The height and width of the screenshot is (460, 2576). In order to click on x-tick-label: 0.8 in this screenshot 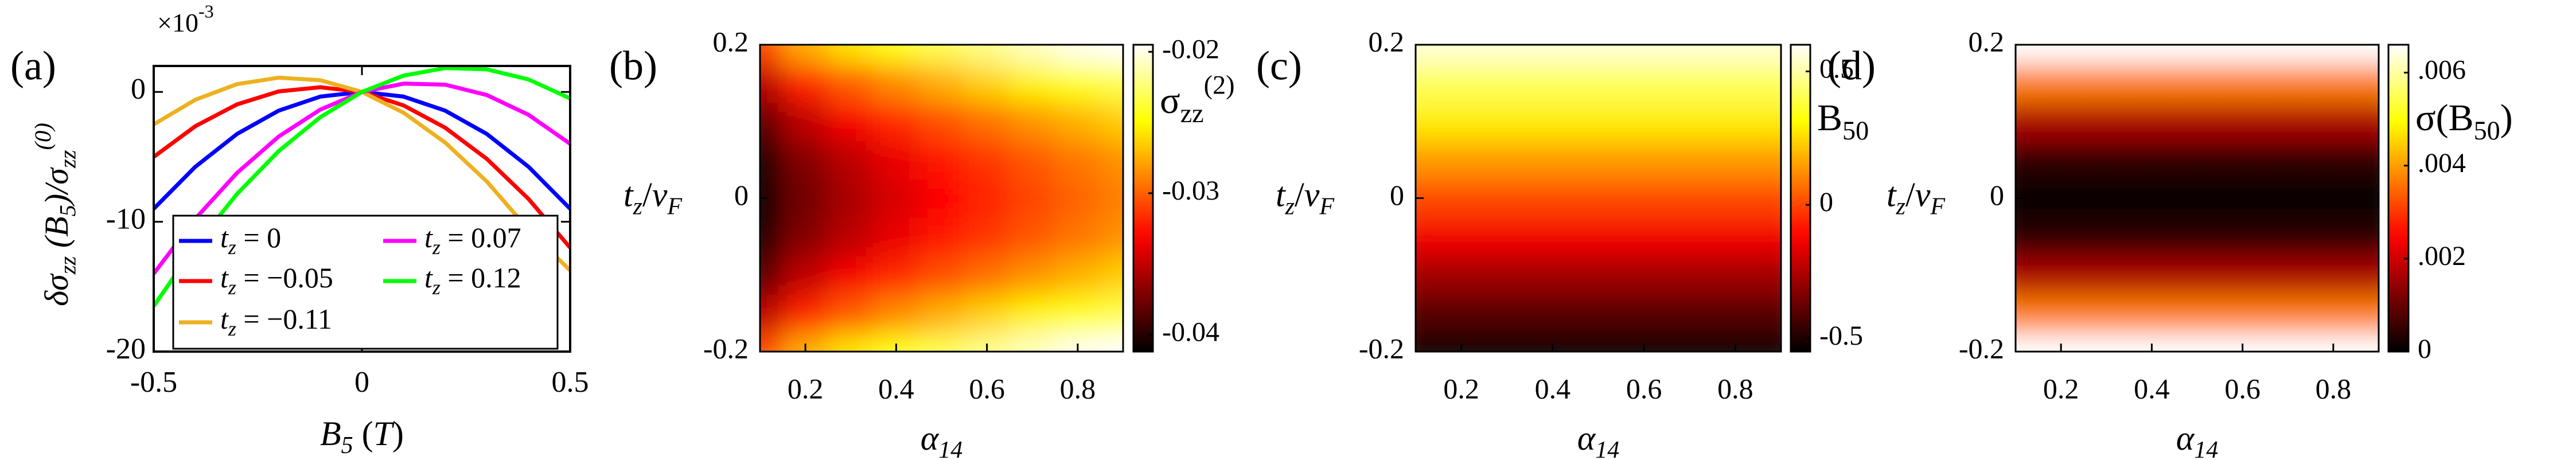, I will do `click(1735, 388)`.